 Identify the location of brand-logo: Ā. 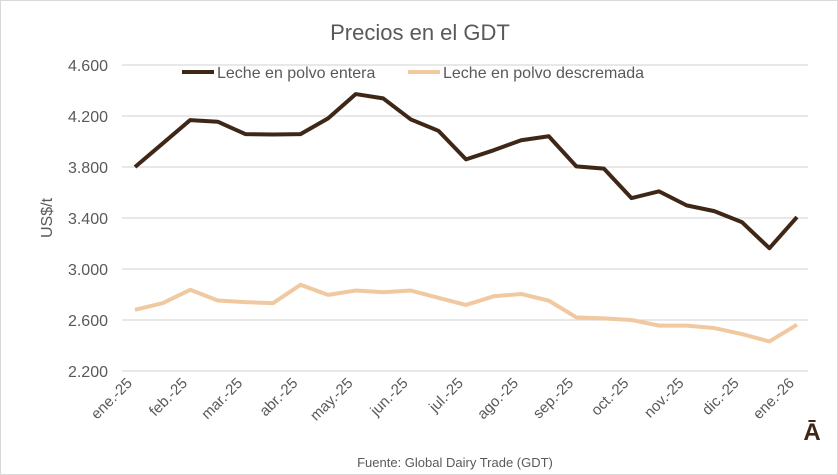
(811, 432).